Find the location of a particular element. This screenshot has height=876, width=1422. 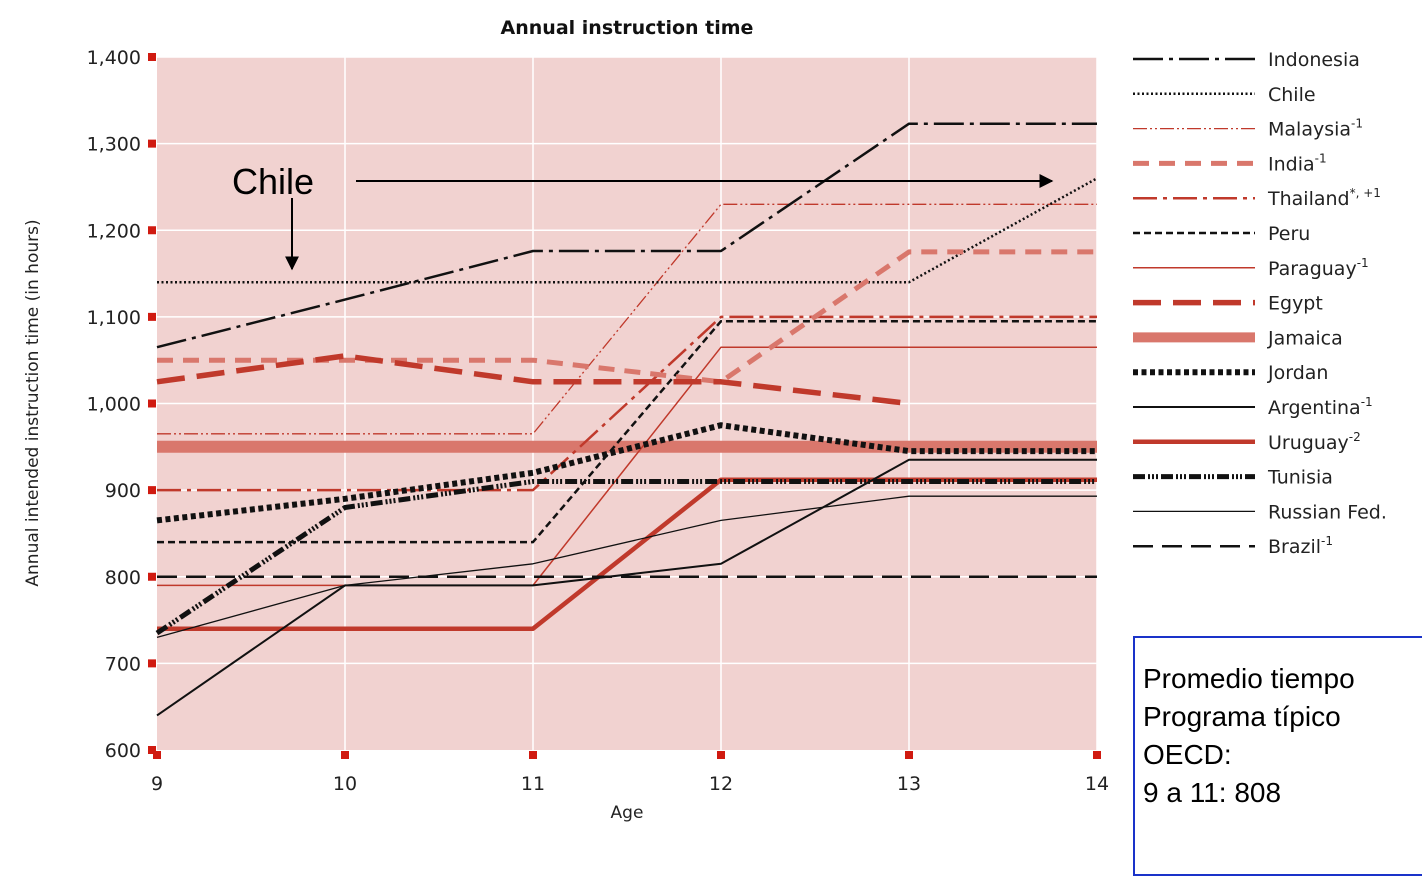

legend-name: Argentina is located at coordinates (1314, 408).